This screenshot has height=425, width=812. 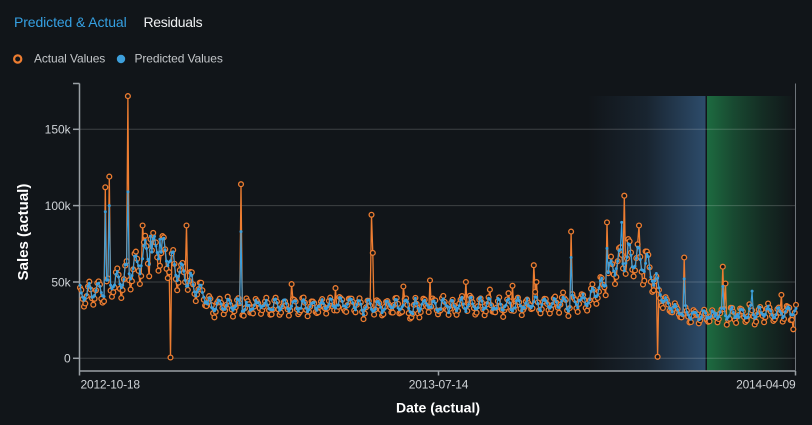 I want to click on svg-text: 50k, so click(x=61, y=282).